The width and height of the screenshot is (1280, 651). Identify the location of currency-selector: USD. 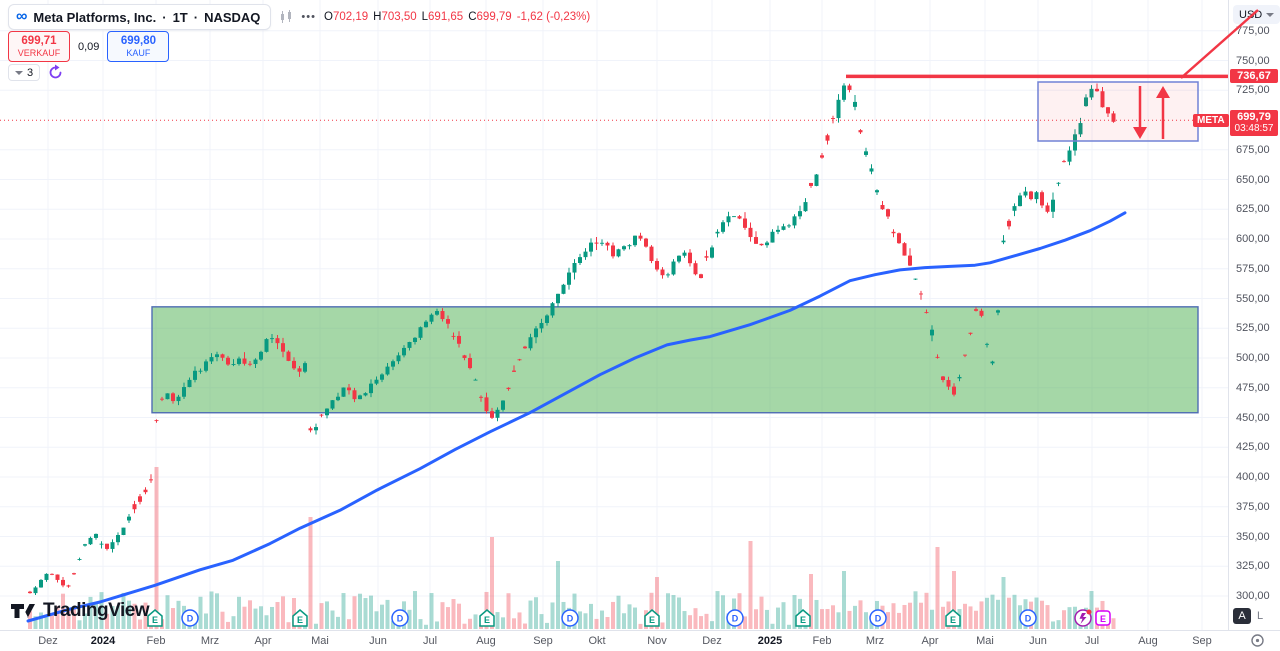
(1256, 14).